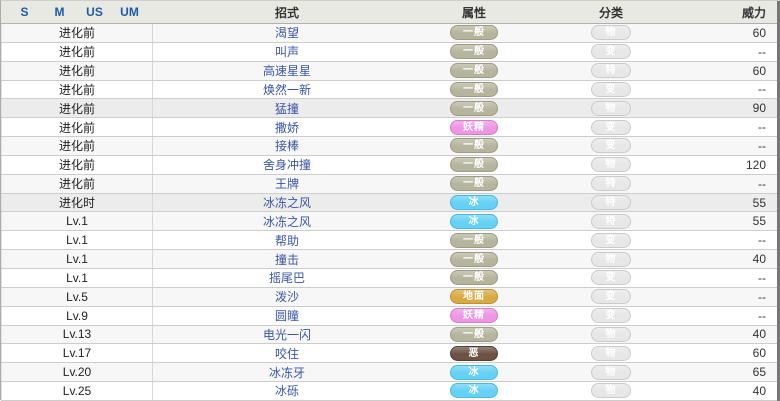  Describe the element at coordinates (286, 297) in the screenshot. I see `move-link: 泼沙` at that location.